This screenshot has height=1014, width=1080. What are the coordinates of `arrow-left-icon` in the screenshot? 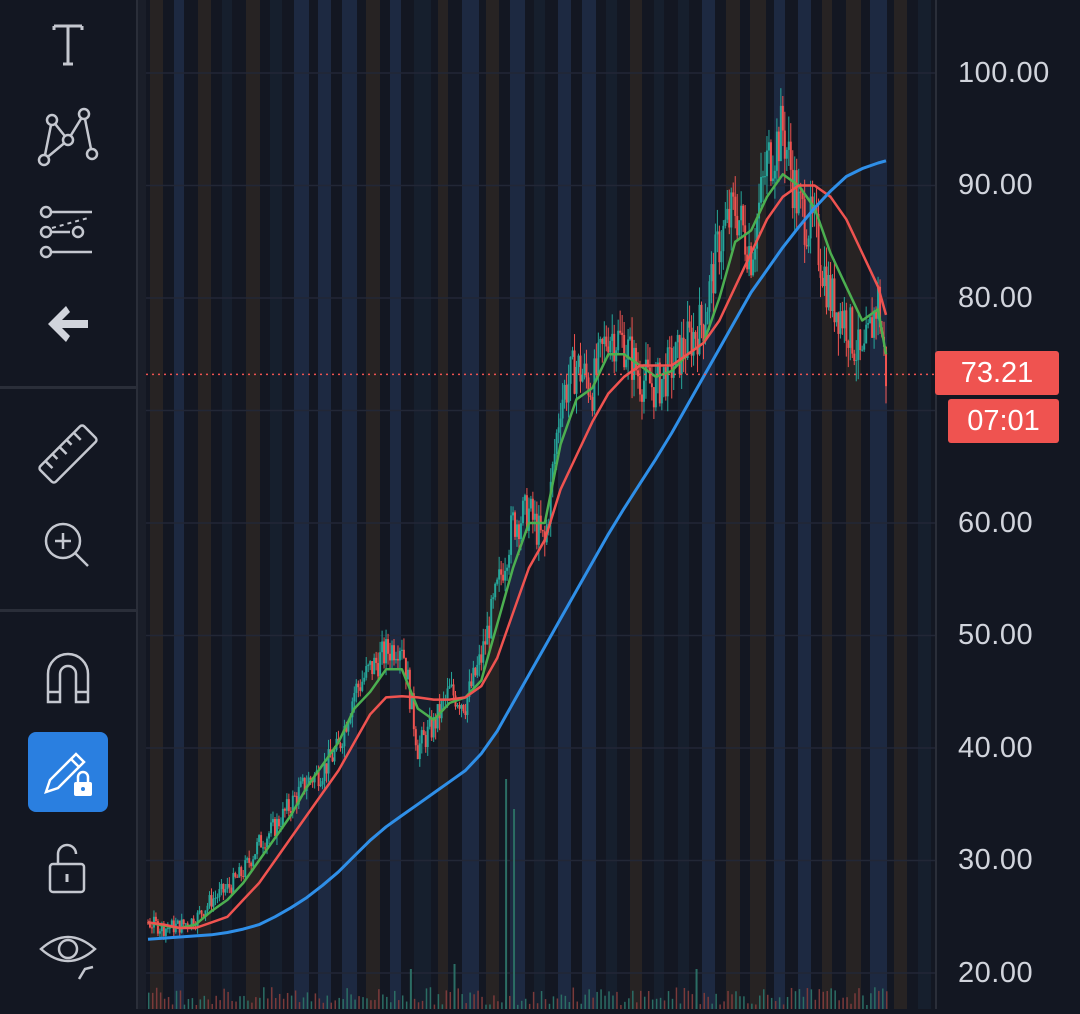 It's located at (68, 324).